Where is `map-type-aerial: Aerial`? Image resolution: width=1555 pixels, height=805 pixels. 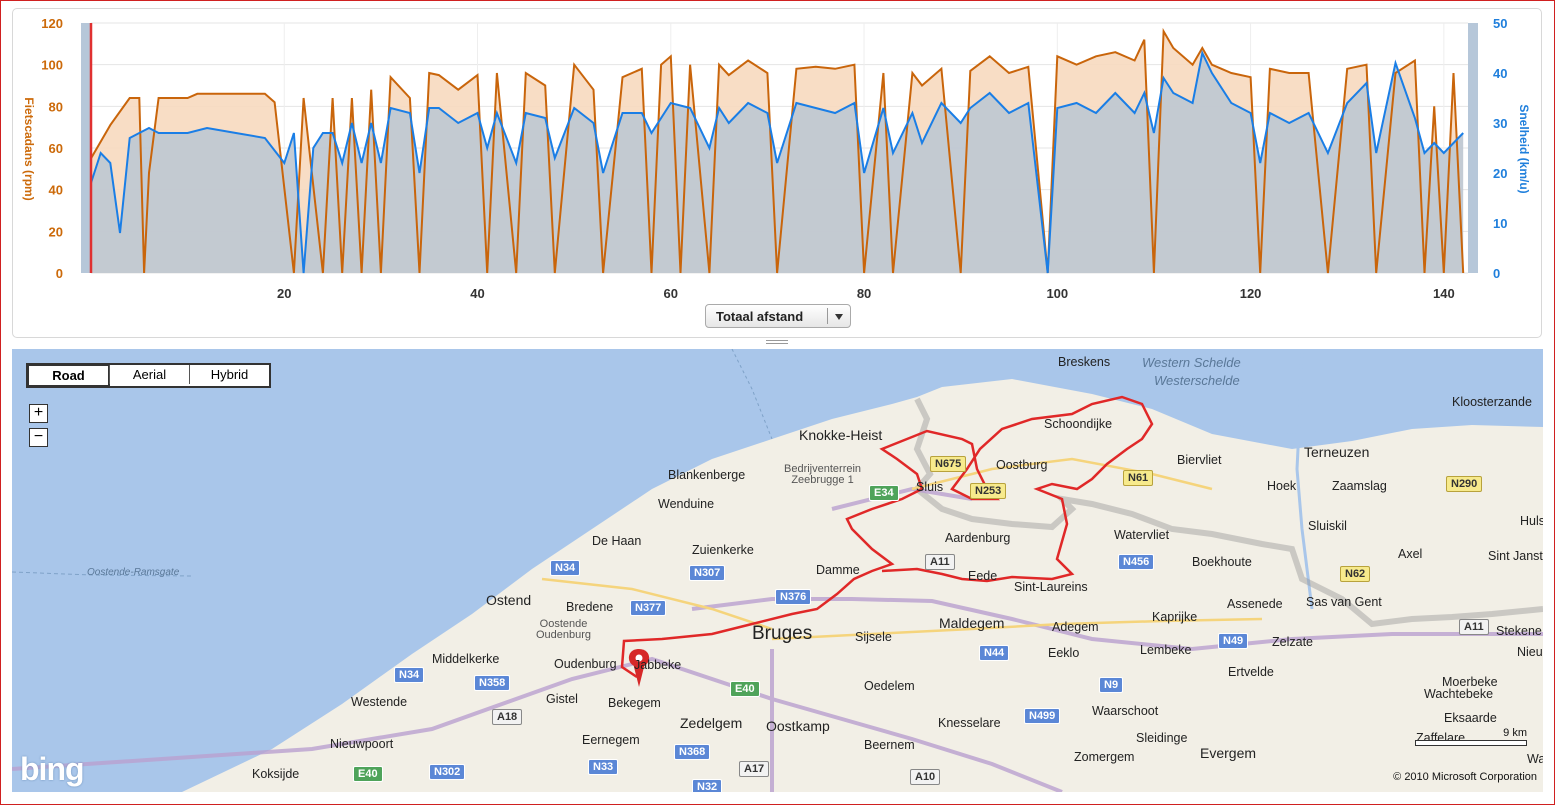
map-type-aerial: Aerial is located at coordinates (149, 374).